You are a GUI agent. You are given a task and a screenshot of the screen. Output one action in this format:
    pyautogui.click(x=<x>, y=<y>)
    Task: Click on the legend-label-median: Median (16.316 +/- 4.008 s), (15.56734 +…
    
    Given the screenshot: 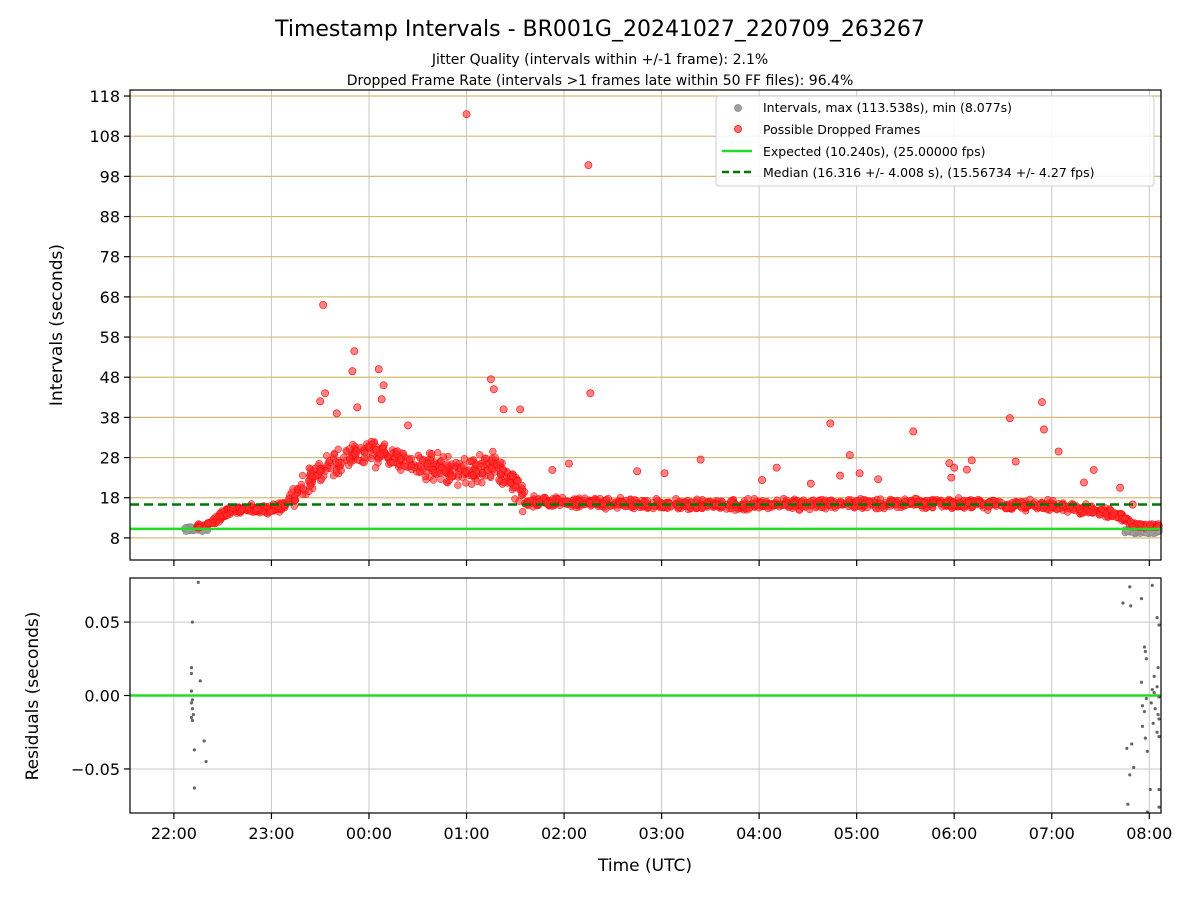 What is the action you would take?
    pyautogui.click(x=928, y=172)
    